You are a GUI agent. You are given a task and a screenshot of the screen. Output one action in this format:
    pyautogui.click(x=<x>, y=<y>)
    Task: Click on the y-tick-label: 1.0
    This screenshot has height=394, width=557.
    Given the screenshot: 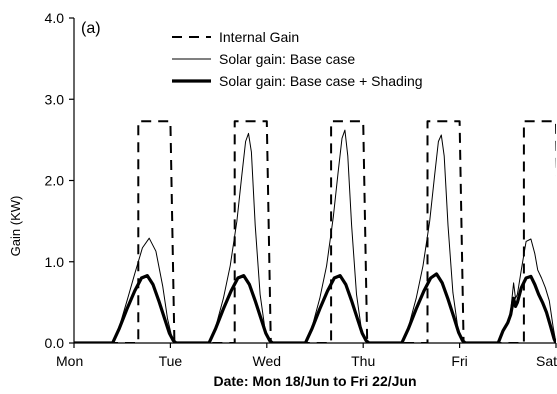 What is the action you would take?
    pyautogui.click(x=55, y=262)
    